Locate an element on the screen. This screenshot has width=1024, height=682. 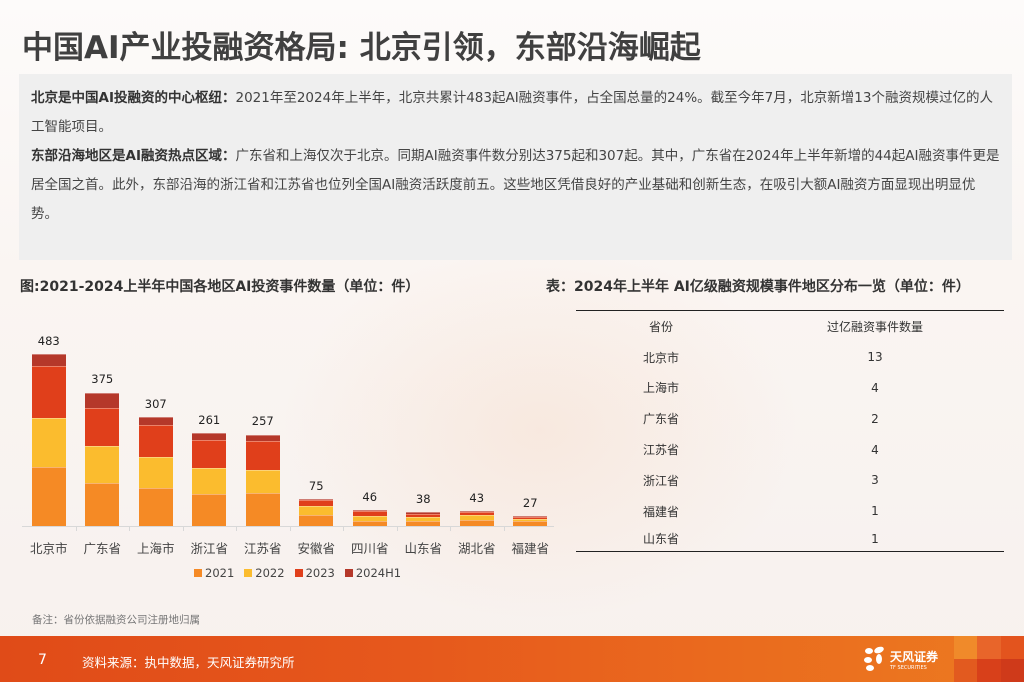
legend-item: 2021 is located at coordinates (214, 573).